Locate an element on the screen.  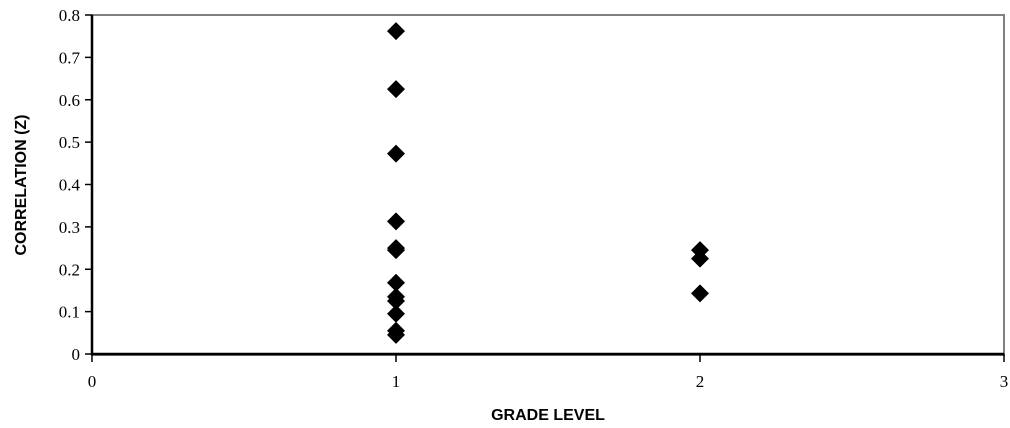
y-axis-title: CORRELATION (Z) is located at coordinates (21, 184).